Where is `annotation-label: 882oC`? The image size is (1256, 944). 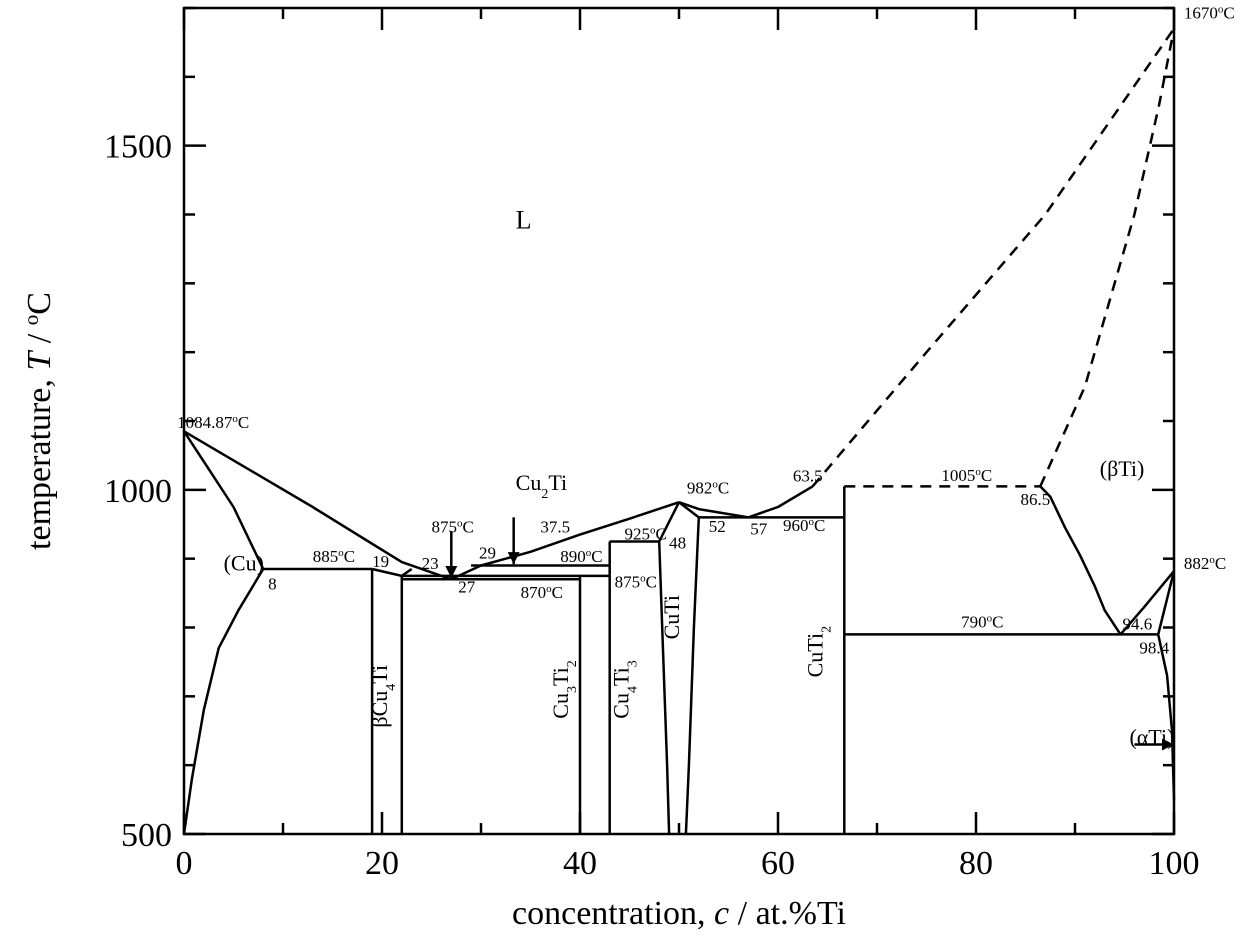 annotation-label: 882oC is located at coordinates (1205, 563).